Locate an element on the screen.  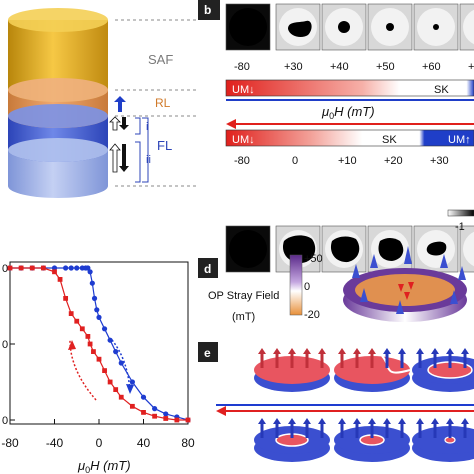
top-image-row is located at coordinates (349, 27).